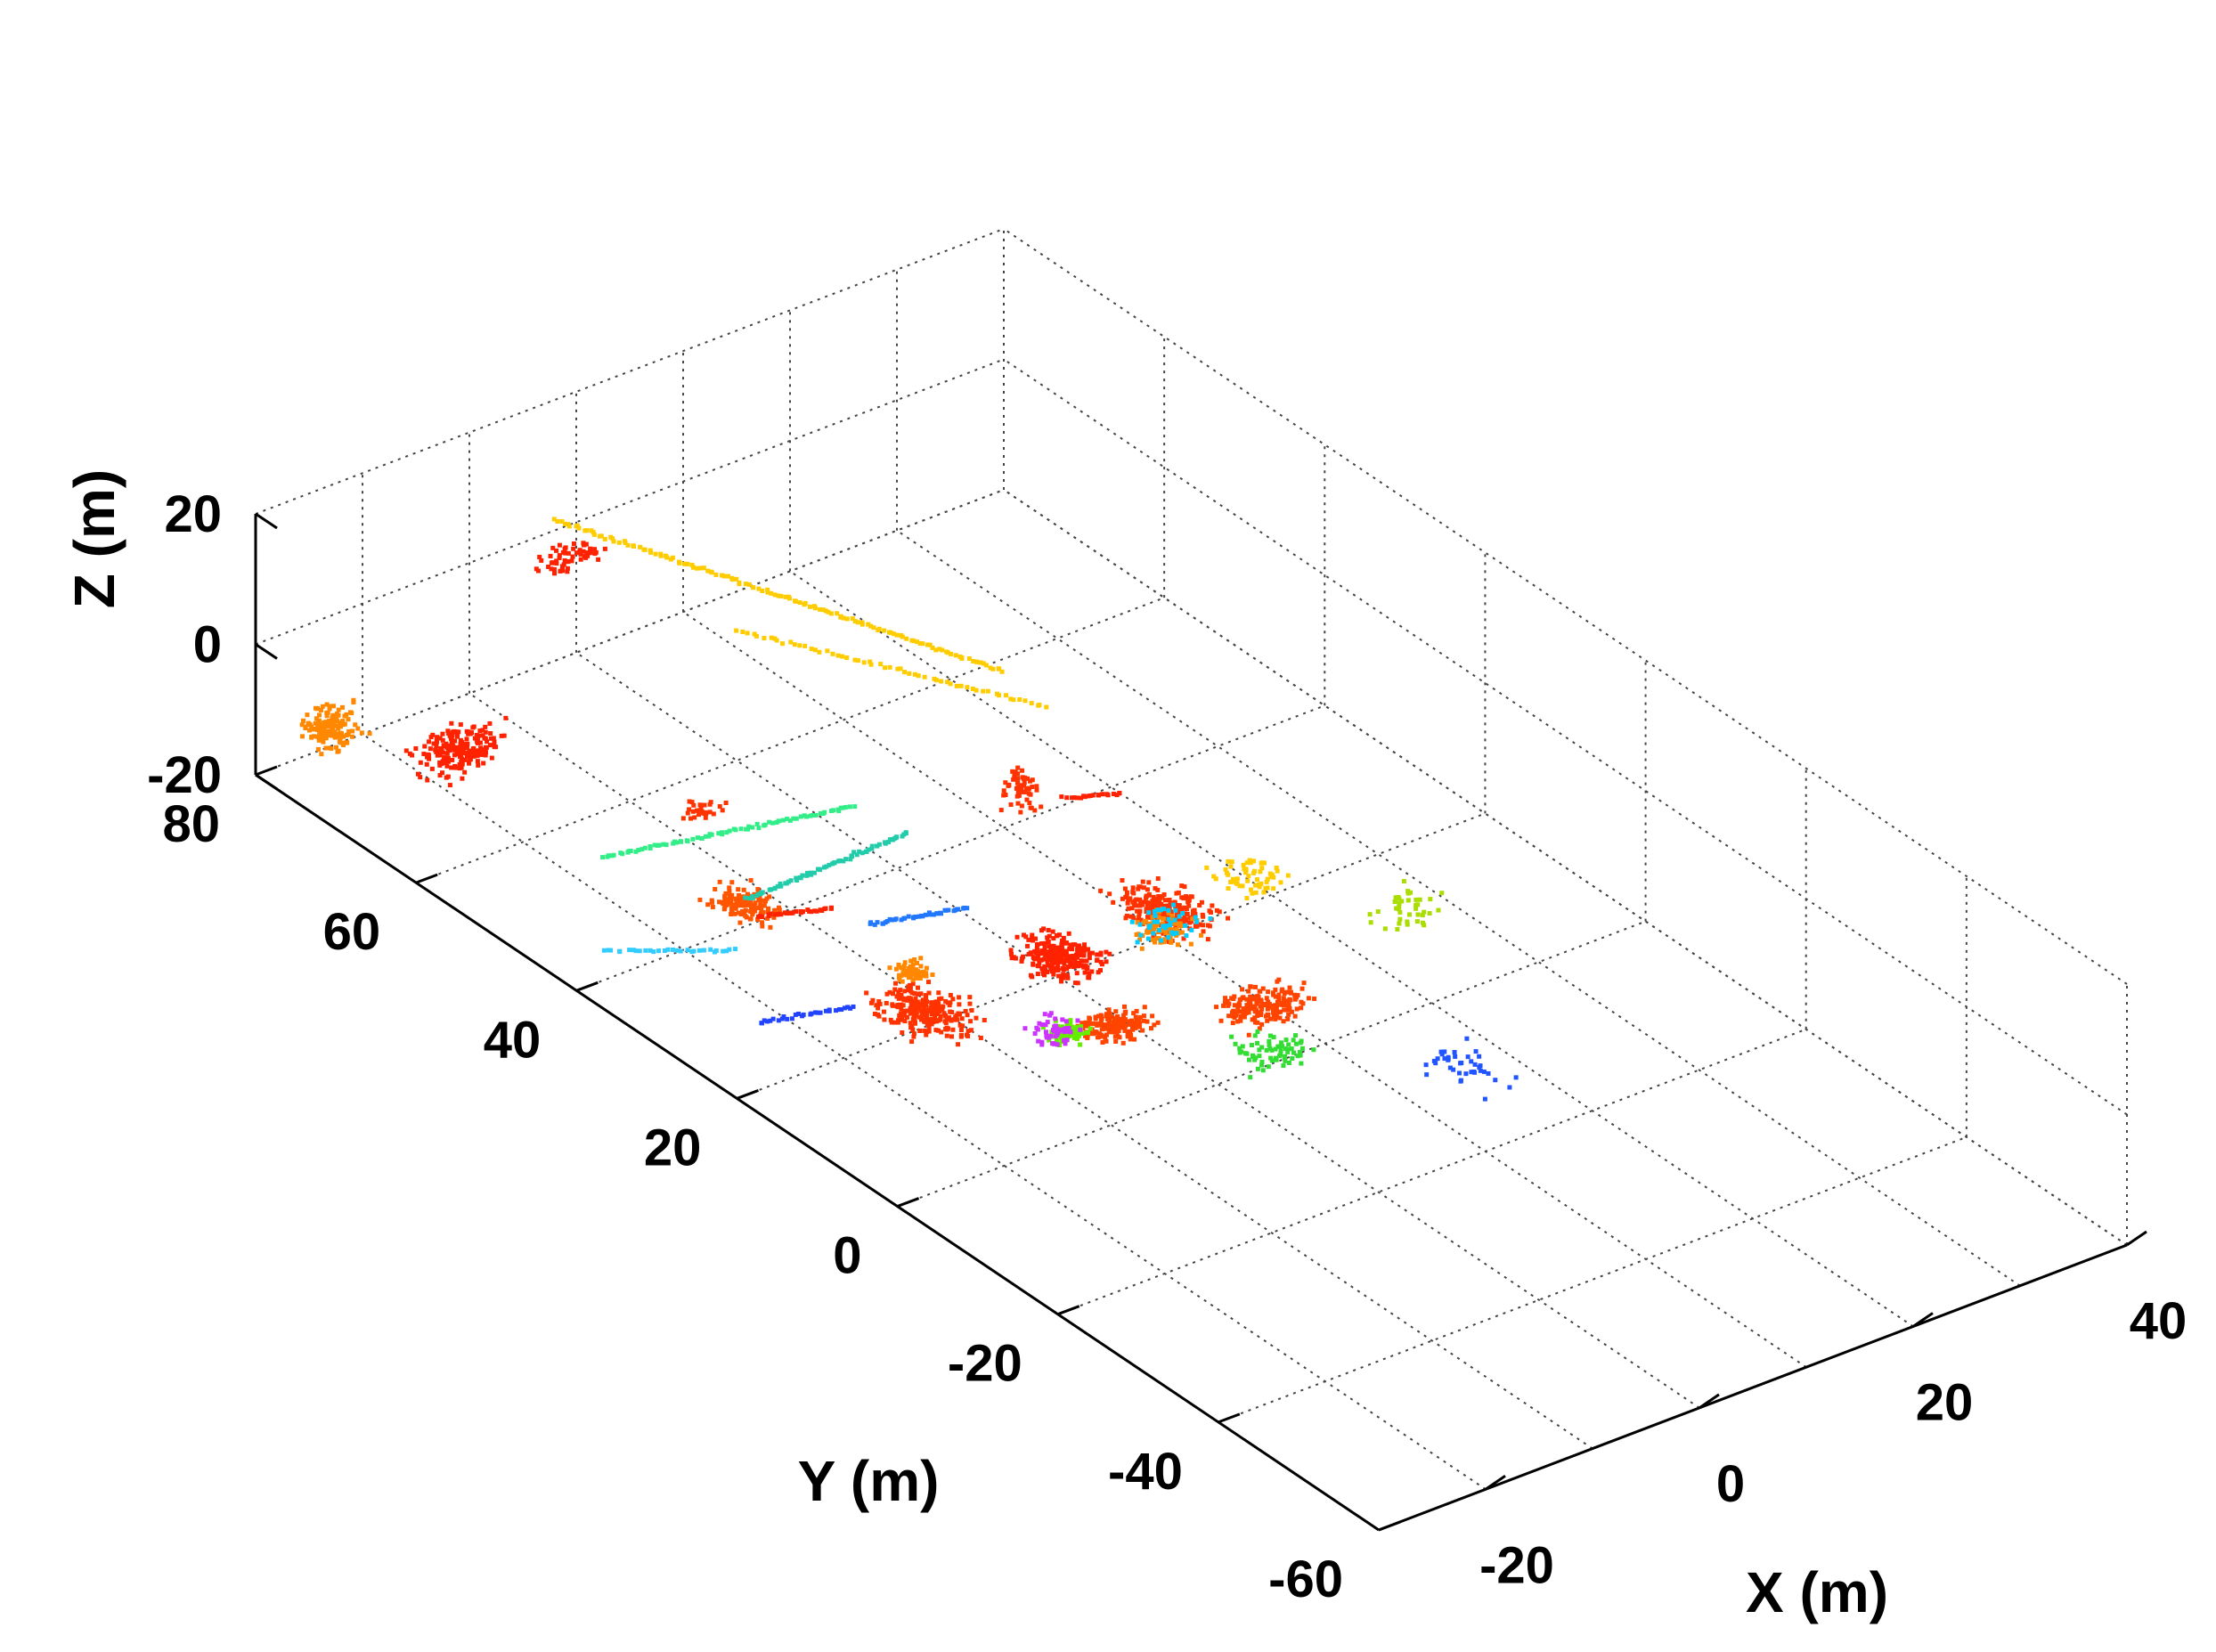 This screenshot has width=2216, height=1652. I want to click on z-tick-label: 20, so click(193, 514).